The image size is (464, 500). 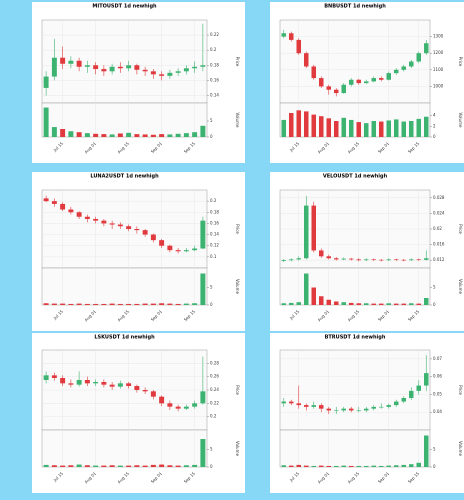 What do you see at coordinates (439, 197) in the screenshot?
I see `y-tick-label: 0.028` at bounding box center [439, 197].